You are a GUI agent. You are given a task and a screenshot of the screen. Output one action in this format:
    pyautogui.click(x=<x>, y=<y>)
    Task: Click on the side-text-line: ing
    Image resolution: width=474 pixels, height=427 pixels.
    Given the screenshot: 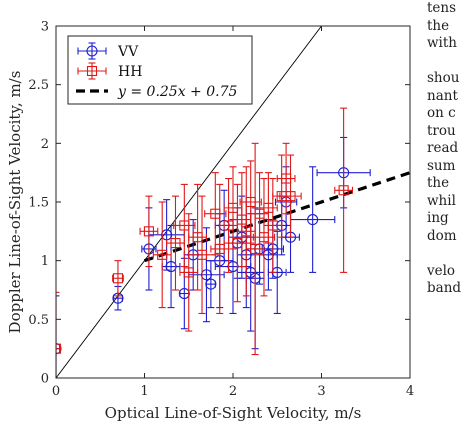 What is the action you would take?
    pyautogui.click(x=438, y=218)
    